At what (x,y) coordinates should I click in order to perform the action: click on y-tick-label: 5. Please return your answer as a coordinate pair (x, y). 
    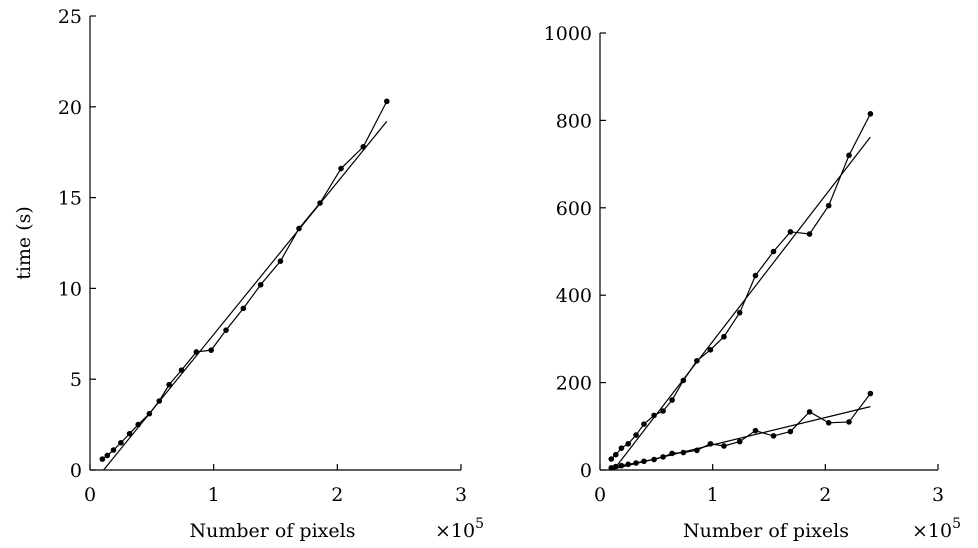
    Looking at the image, I should click on (76, 380).